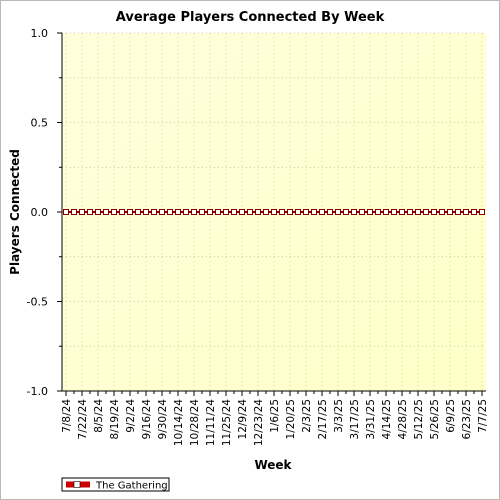 The height and width of the screenshot is (500, 500). What do you see at coordinates (307, 416) in the screenshot?
I see `x-tick-label: 2/3/25` at bounding box center [307, 416].